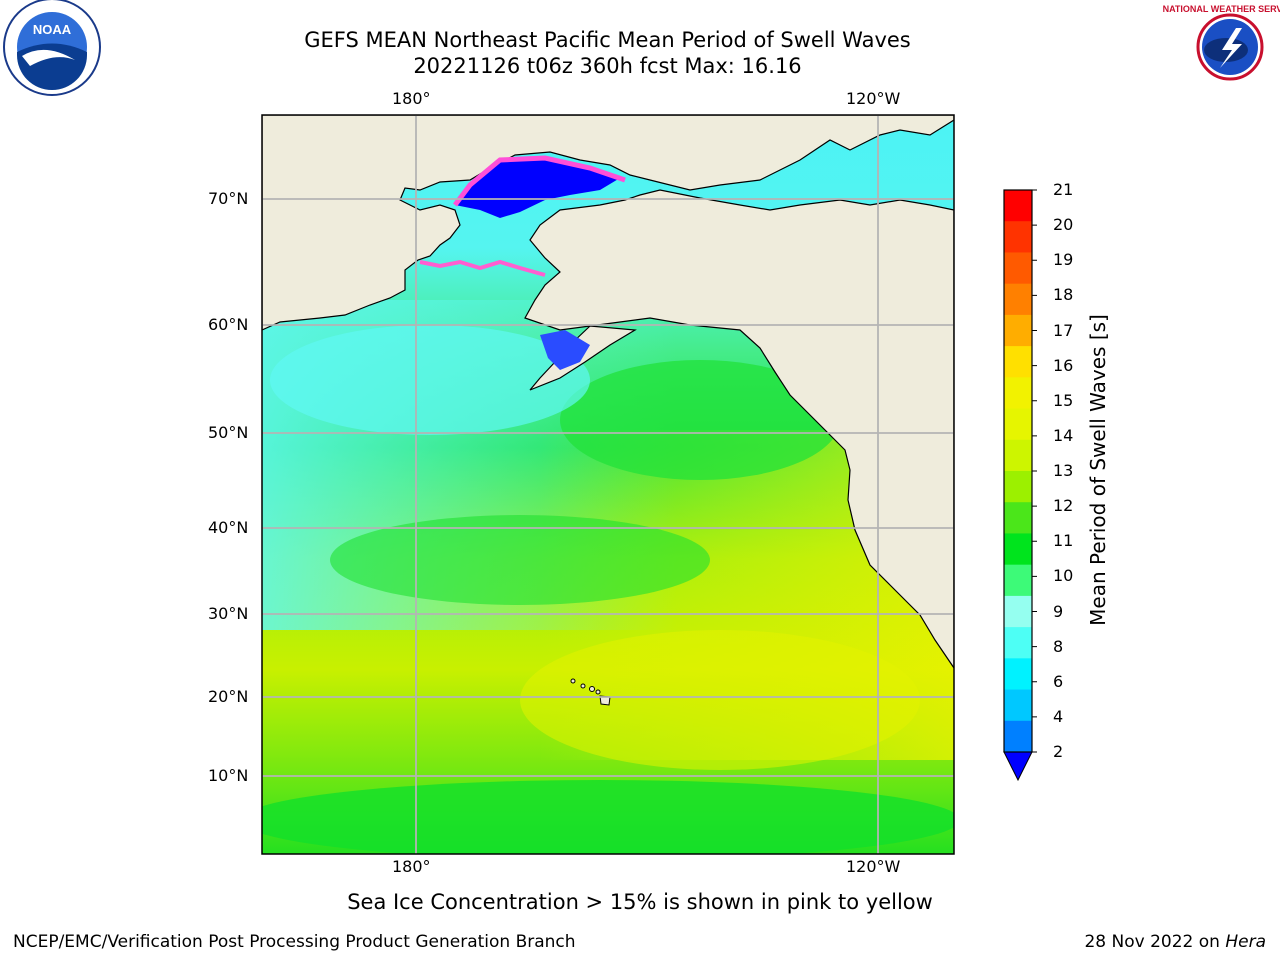 This screenshot has width=1280, height=960. What do you see at coordinates (228, 198) in the screenshot?
I see `lat-label-70n: 70°N` at bounding box center [228, 198].